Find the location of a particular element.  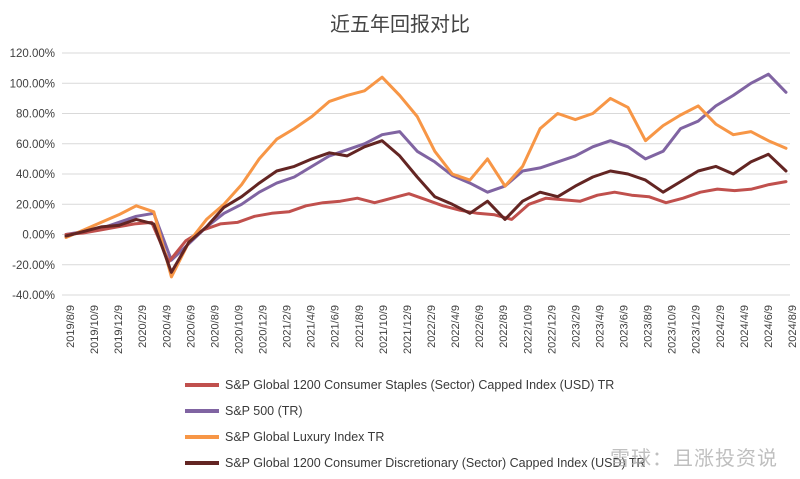

x-tick-label: 2020/4/9 is located at coordinates (167, 326).